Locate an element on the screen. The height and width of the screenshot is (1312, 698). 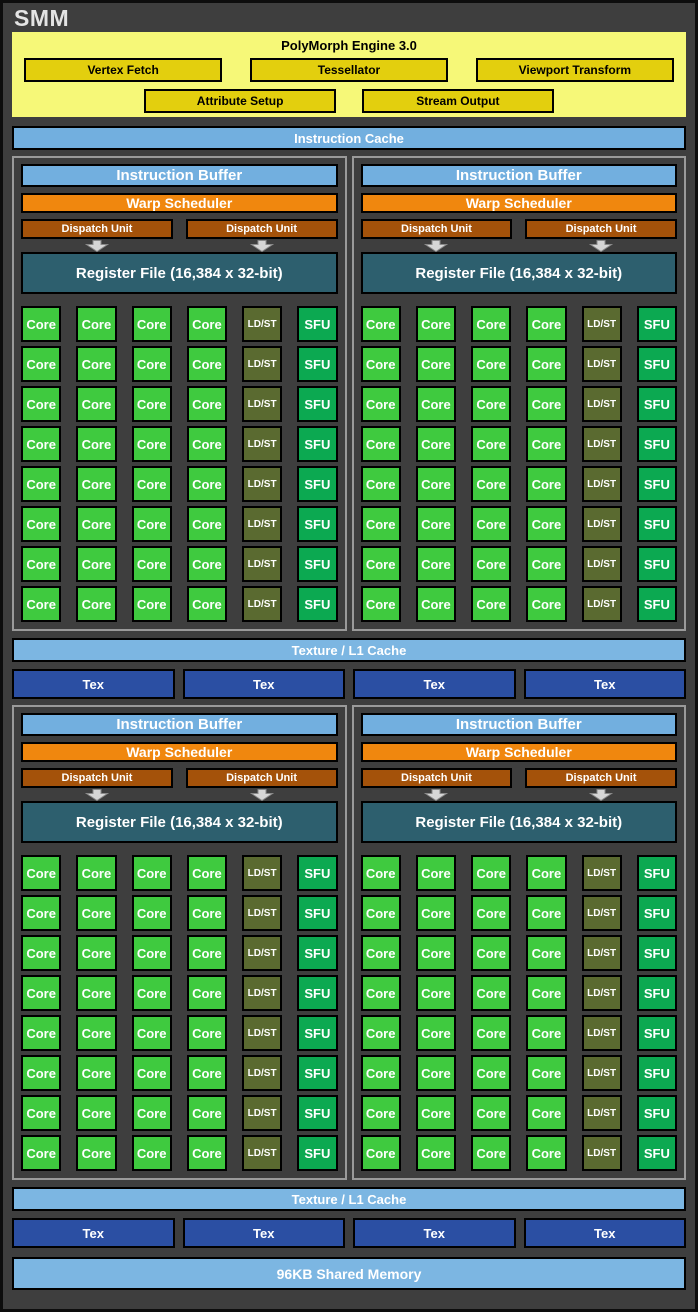
instruction-cache: Instruction Cache is located at coordinates (349, 138).